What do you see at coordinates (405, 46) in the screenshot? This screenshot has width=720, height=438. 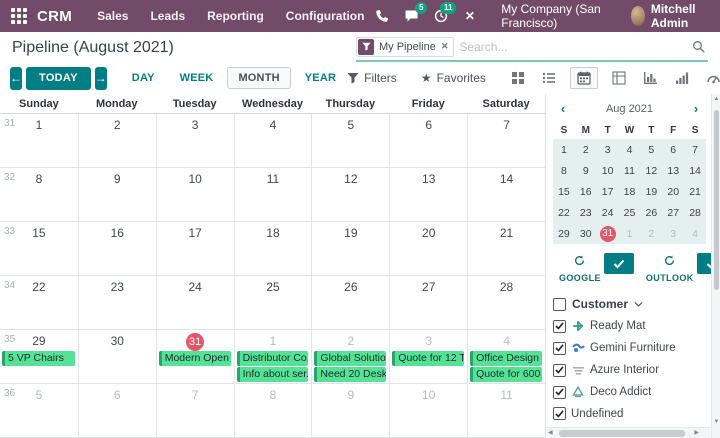 I see `search-facet: My Pipeline ✕` at bounding box center [405, 46].